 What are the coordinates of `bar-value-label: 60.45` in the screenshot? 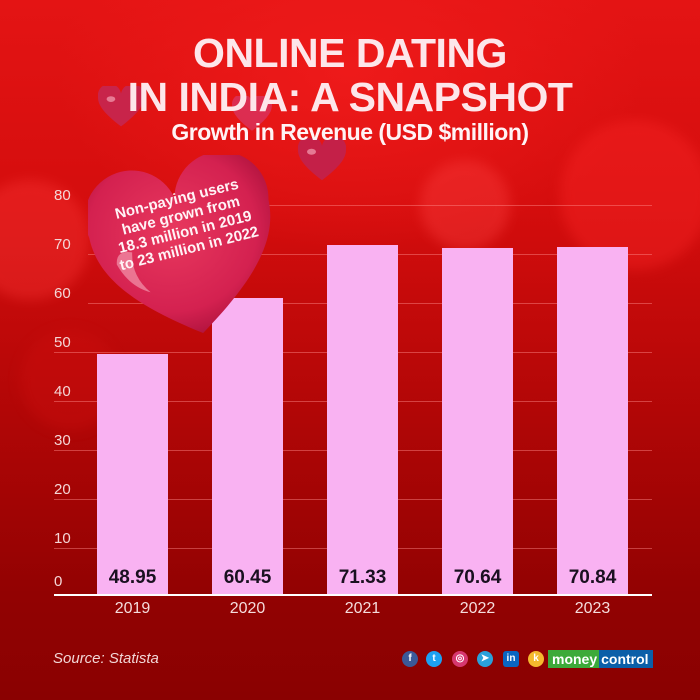 It's located at (247, 577).